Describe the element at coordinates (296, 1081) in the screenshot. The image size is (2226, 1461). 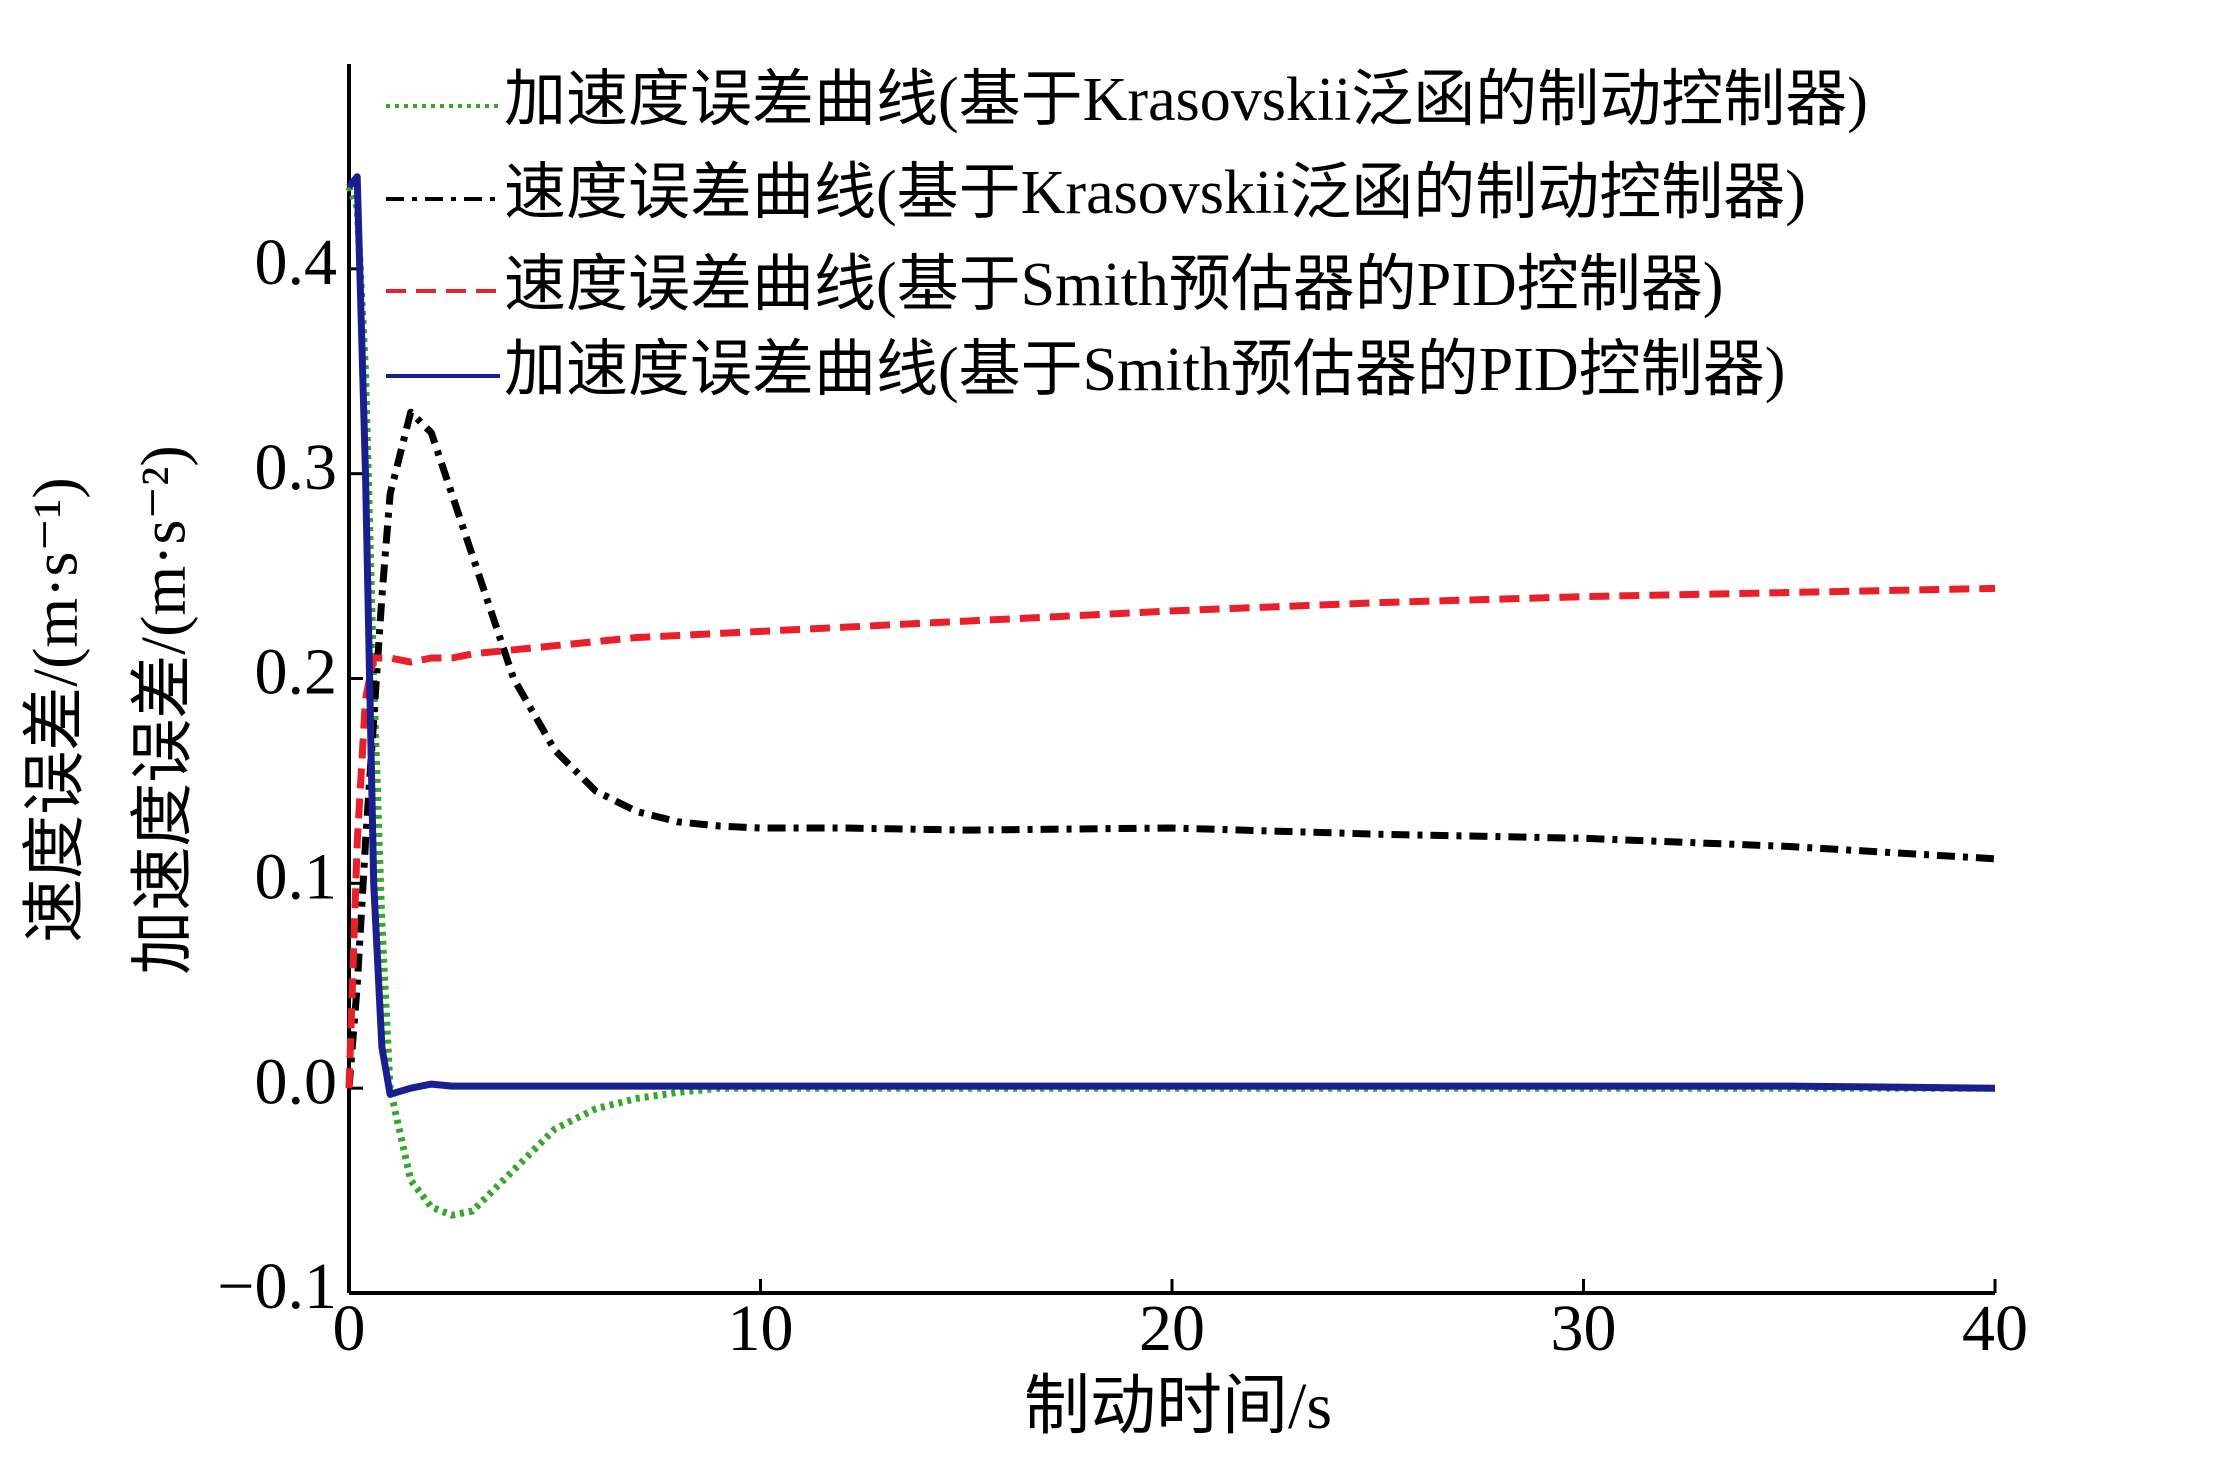
I see `y-tick-label: 0.0` at that location.